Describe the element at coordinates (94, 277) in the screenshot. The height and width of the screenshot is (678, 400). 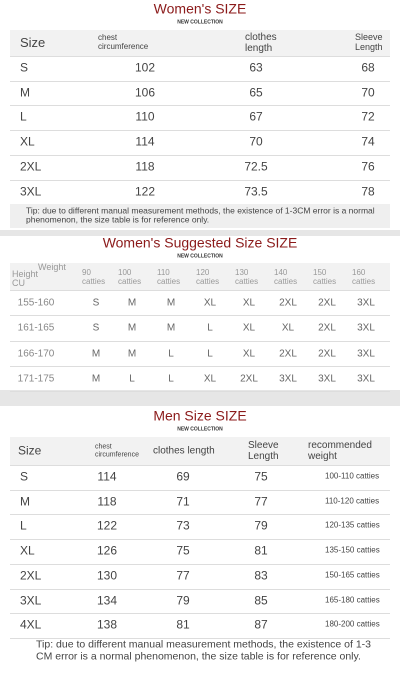
I see `column-header: 90 catties` at that location.